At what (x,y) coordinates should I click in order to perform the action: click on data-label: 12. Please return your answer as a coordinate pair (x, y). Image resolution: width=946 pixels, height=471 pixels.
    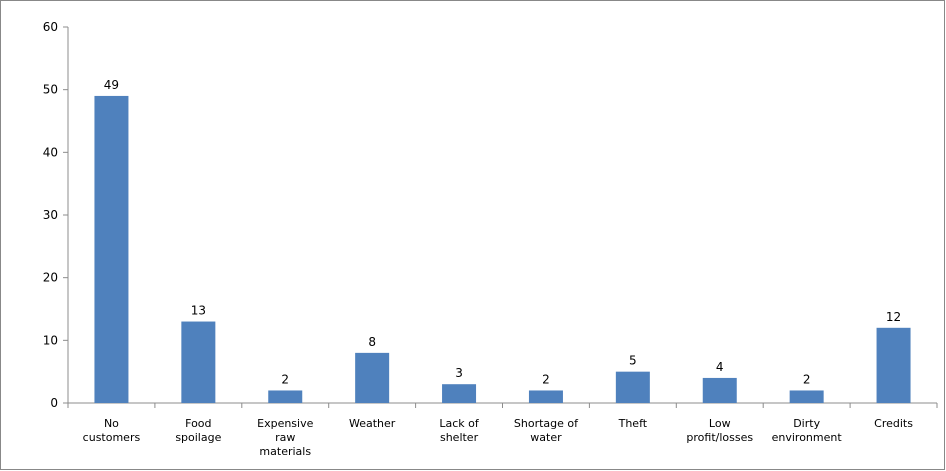
    Looking at the image, I should click on (893, 317).